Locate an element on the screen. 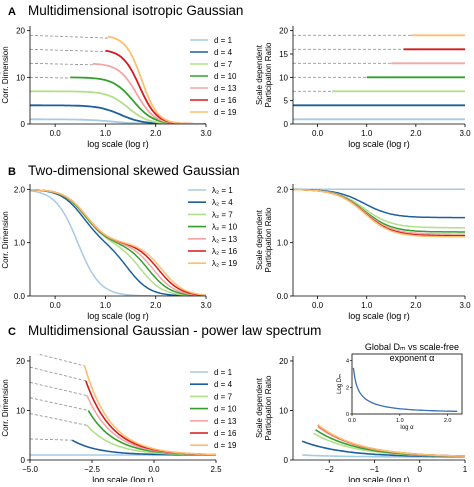  inset-y-tick-label: 4 is located at coordinates (347, 362).